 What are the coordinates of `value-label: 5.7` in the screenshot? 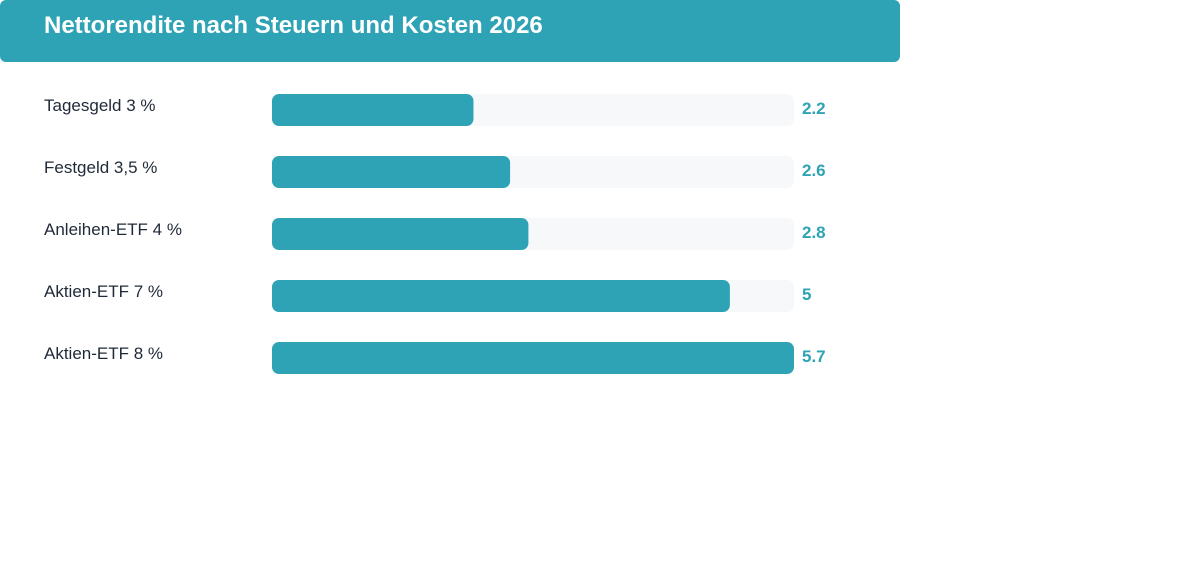 It's located at (814, 356).